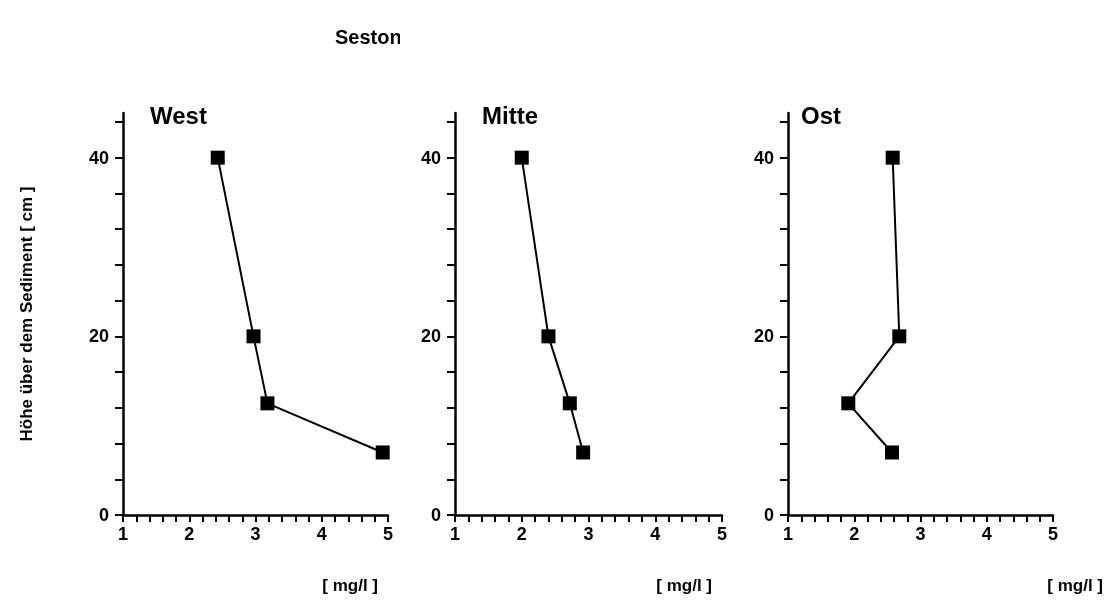 This screenshot has width=1110, height=613. What do you see at coordinates (178, 115) in the screenshot?
I see `chart-subtitle: West` at bounding box center [178, 115].